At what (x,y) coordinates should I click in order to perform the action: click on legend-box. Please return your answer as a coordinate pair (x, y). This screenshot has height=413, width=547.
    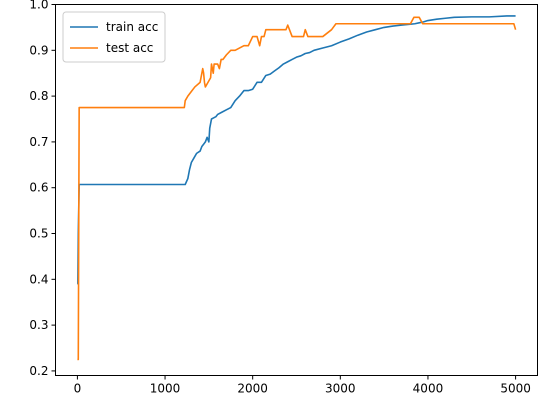
    Looking at the image, I should click on (114, 37).